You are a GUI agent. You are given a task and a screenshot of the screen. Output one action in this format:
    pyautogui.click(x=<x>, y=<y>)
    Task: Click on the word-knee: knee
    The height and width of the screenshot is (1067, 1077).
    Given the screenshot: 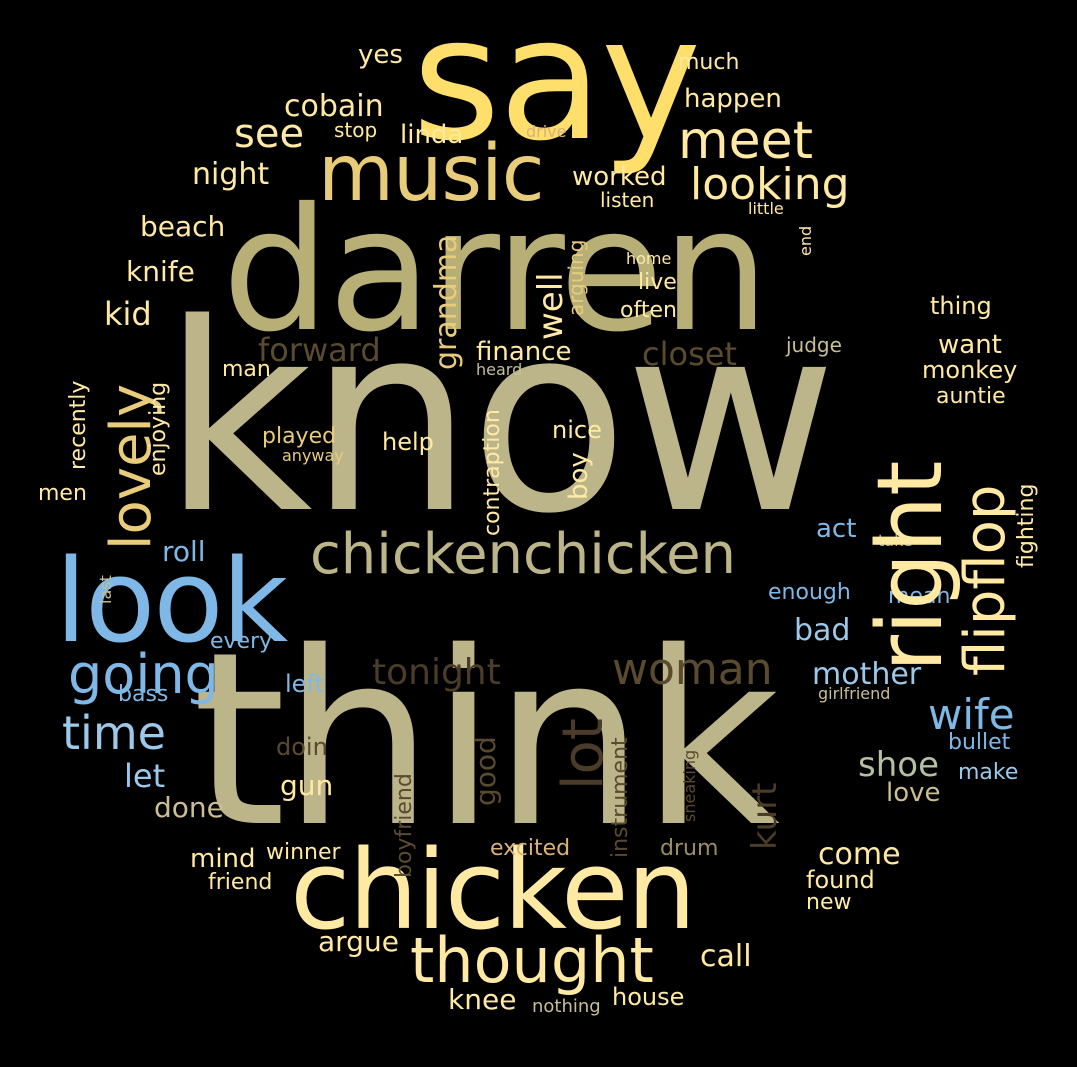 What is the action you would take?
    pyautogui.click(x=482, y=999)
    